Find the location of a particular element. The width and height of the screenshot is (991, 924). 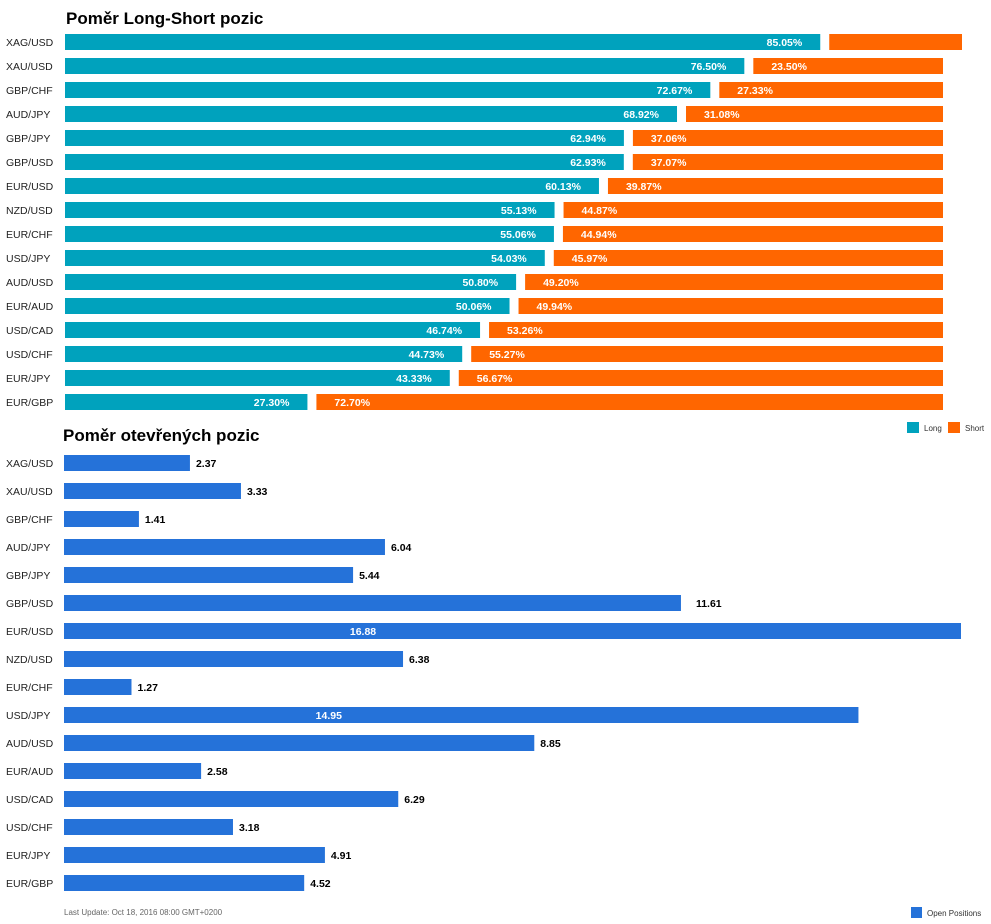

short-bar-xag-usd is located at coordinates (895, 42).